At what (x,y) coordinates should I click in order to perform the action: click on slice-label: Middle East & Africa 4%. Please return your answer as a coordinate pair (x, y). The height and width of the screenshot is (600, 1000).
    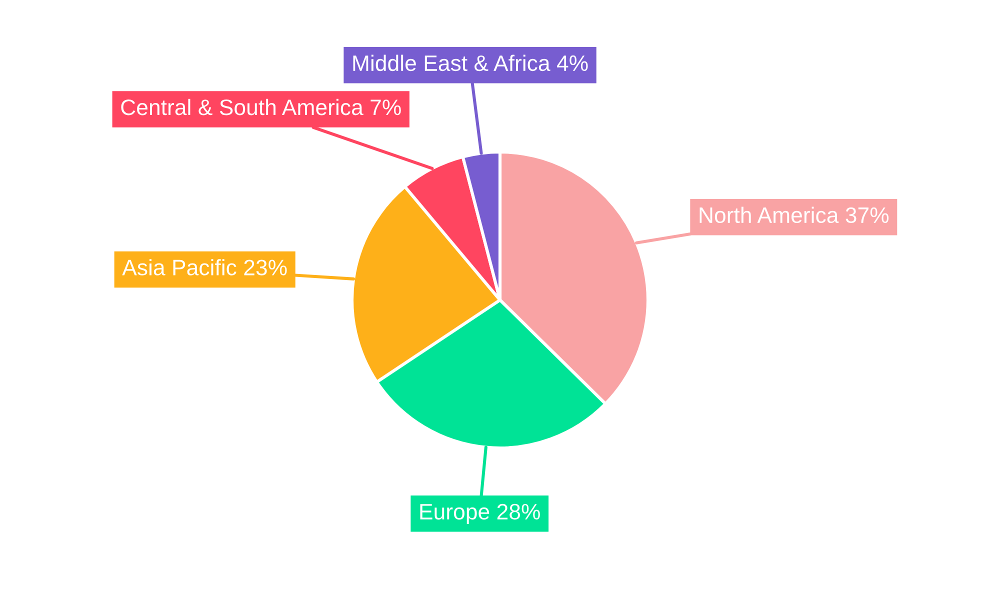
    Looking at the image, I should click on (470, 63).